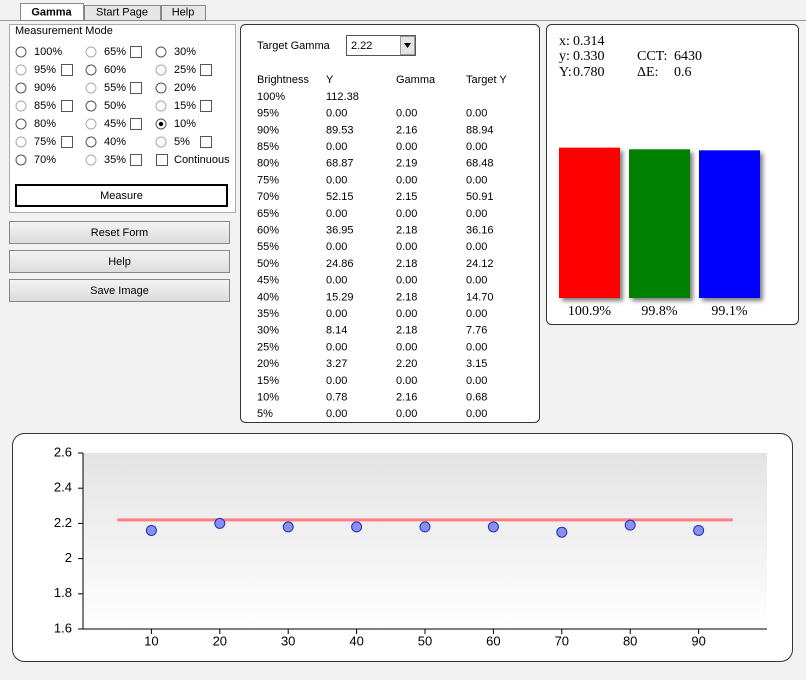  I want to click on option-label: 70%, so click(45, 160).